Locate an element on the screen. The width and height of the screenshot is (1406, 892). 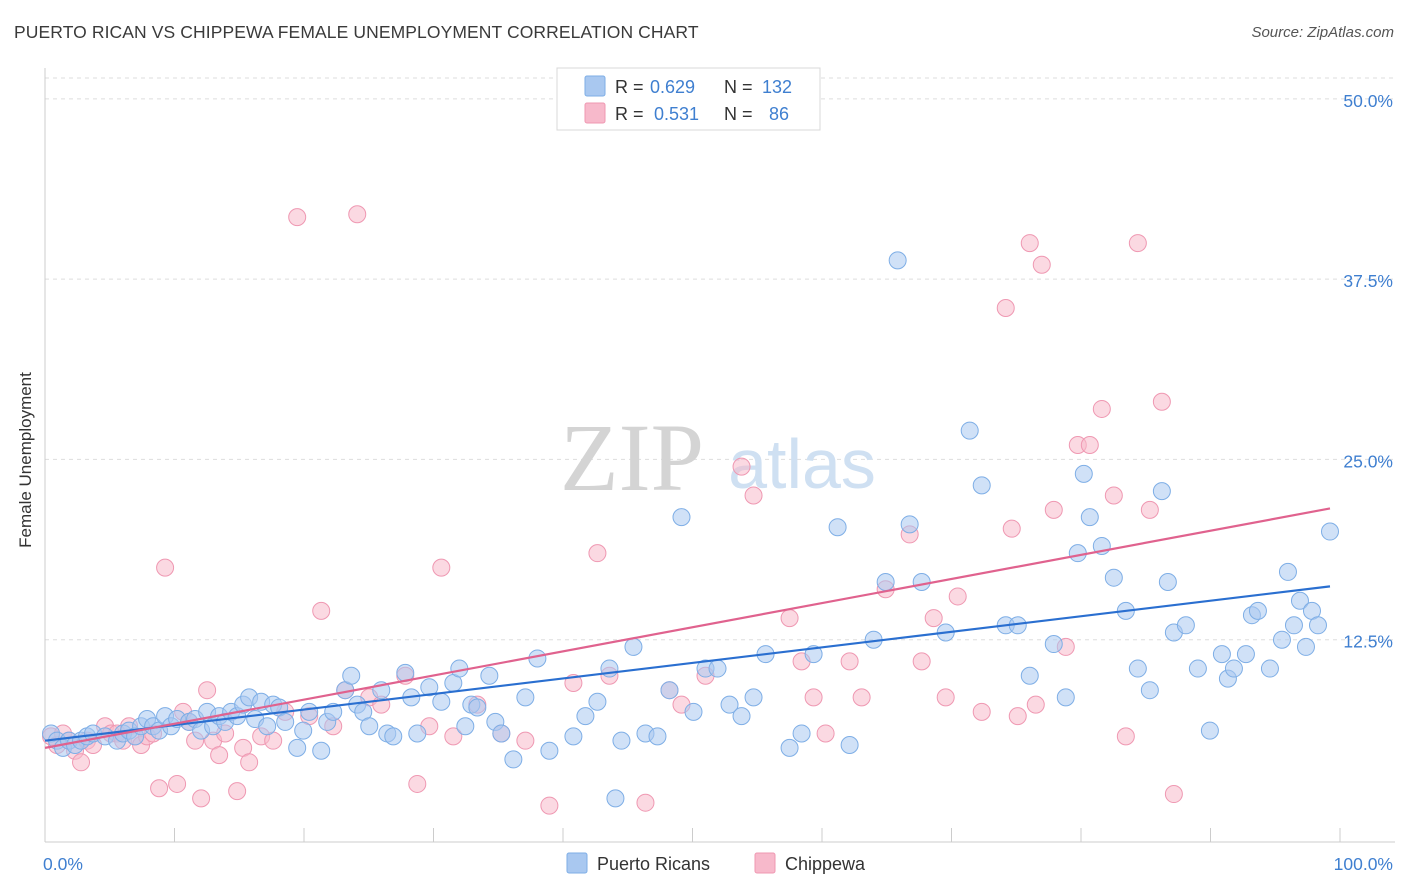
legend-bottom-blue-swatch is located at coordinates (577, 863).